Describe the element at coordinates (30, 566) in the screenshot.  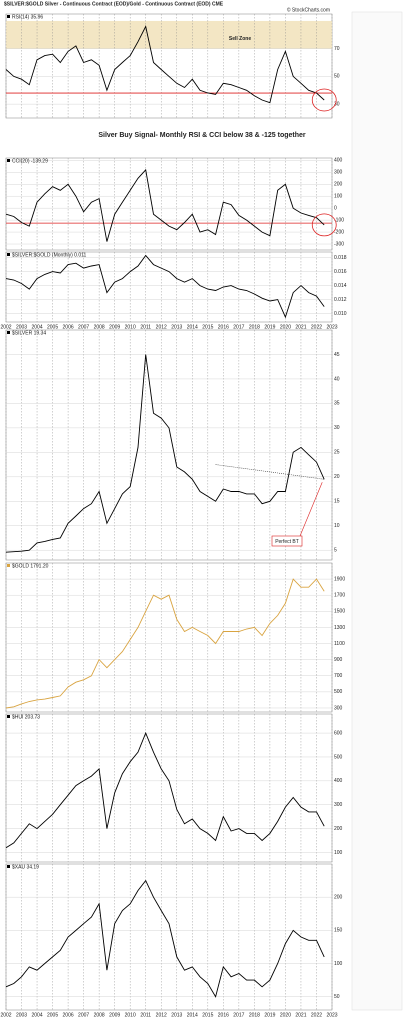
I see `panel-title: $GOLD 1791.20` at that location.